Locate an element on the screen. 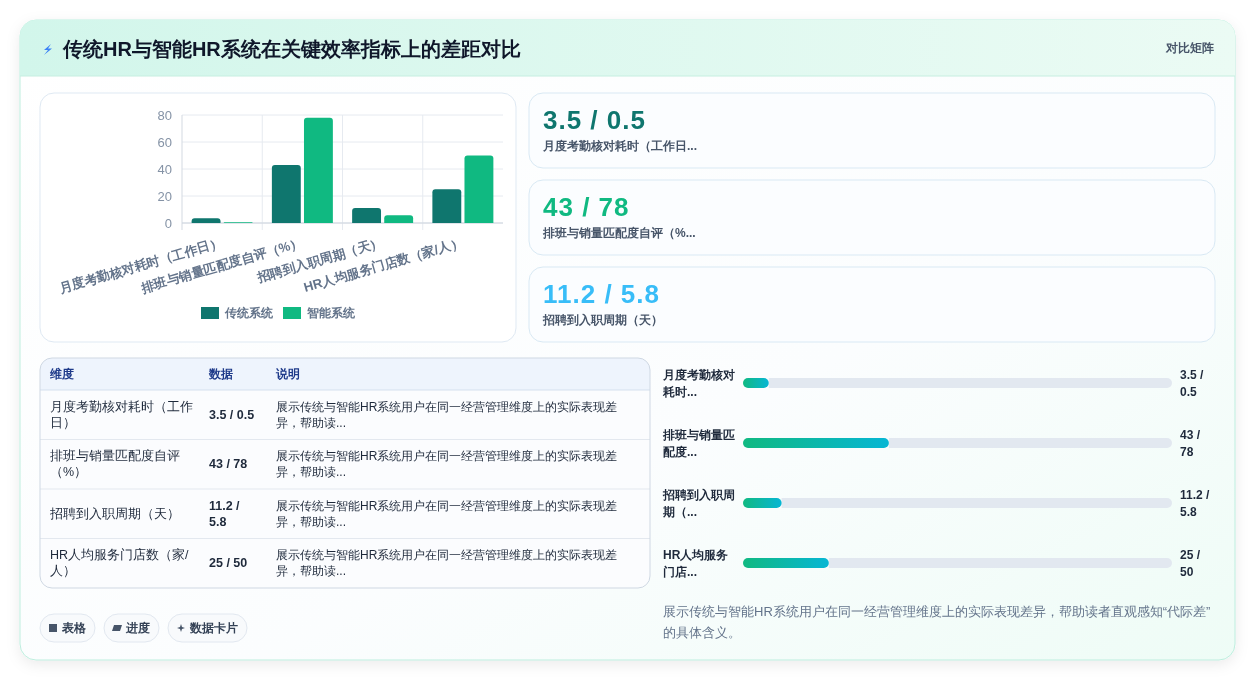  text: HR人均服务门店数（家/人） is located at coordinates (120, 563).